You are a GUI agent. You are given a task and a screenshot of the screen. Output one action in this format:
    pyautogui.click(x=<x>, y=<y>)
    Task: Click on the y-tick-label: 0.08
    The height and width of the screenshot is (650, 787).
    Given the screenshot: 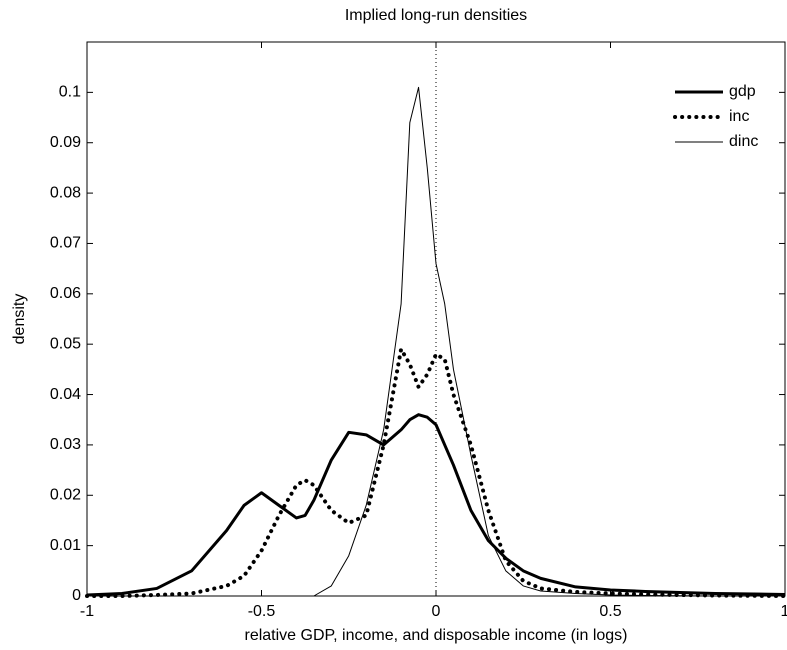 What is the action you would take?
    pyautogui.click(x=65, y=192)
    